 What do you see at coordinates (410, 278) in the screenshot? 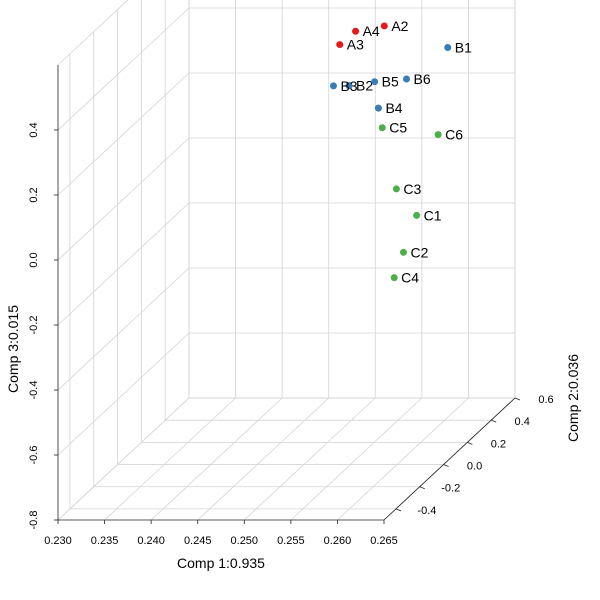
I see `point-label-C4: C4` at bounding box center [410, 278].